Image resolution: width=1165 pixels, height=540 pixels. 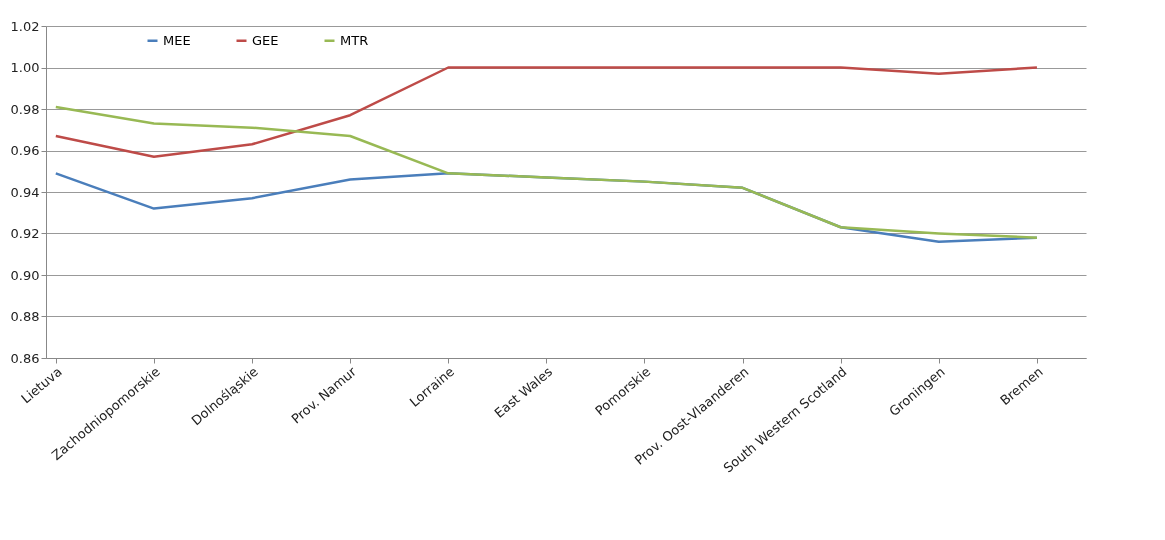 I want to click on y-tick-label: 0.90, so click(x=25, y=275).